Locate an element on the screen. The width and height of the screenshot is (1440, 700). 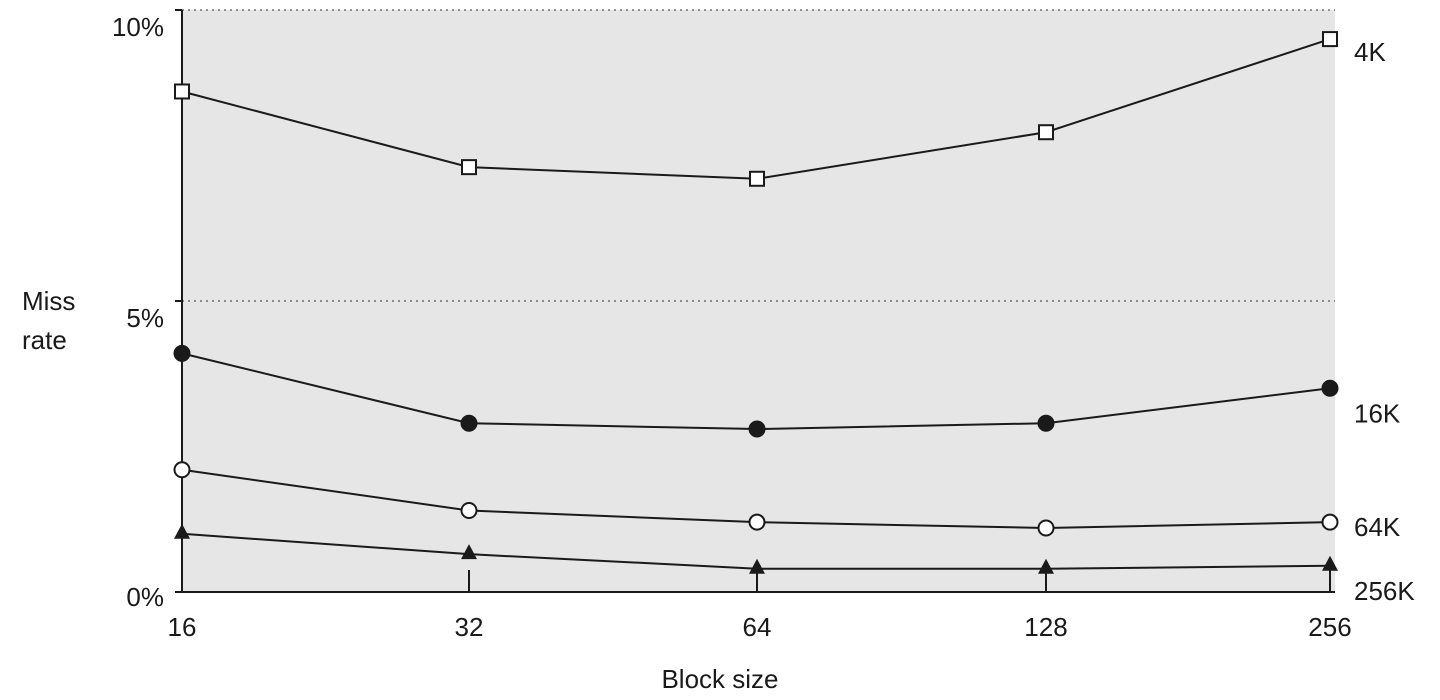
y-tick-label: 5% is located at coordinates (145, 318).